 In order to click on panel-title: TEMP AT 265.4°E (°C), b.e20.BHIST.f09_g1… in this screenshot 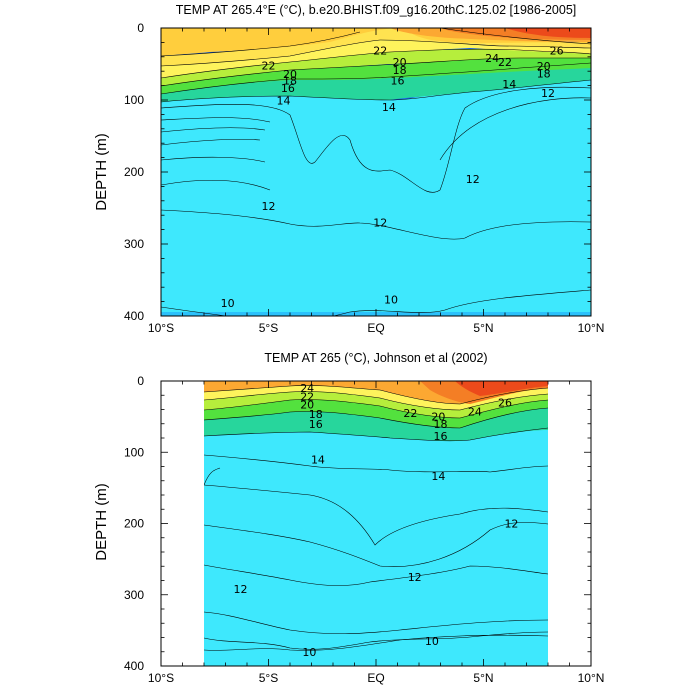, I will do `click(376, 10)`.